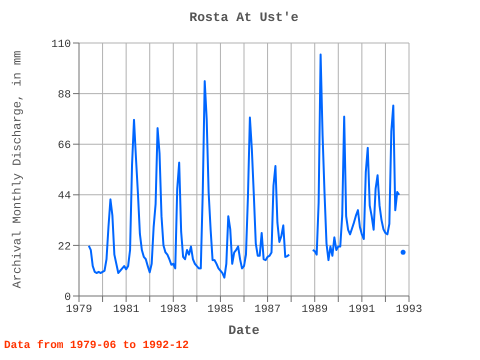 The image size is (480, 360). What do you see at coordinates (17, 169) in the screenshot?
I see `y-axis-title: Archival Monthly Discharge, in mm` at bounding box center [17, 169].